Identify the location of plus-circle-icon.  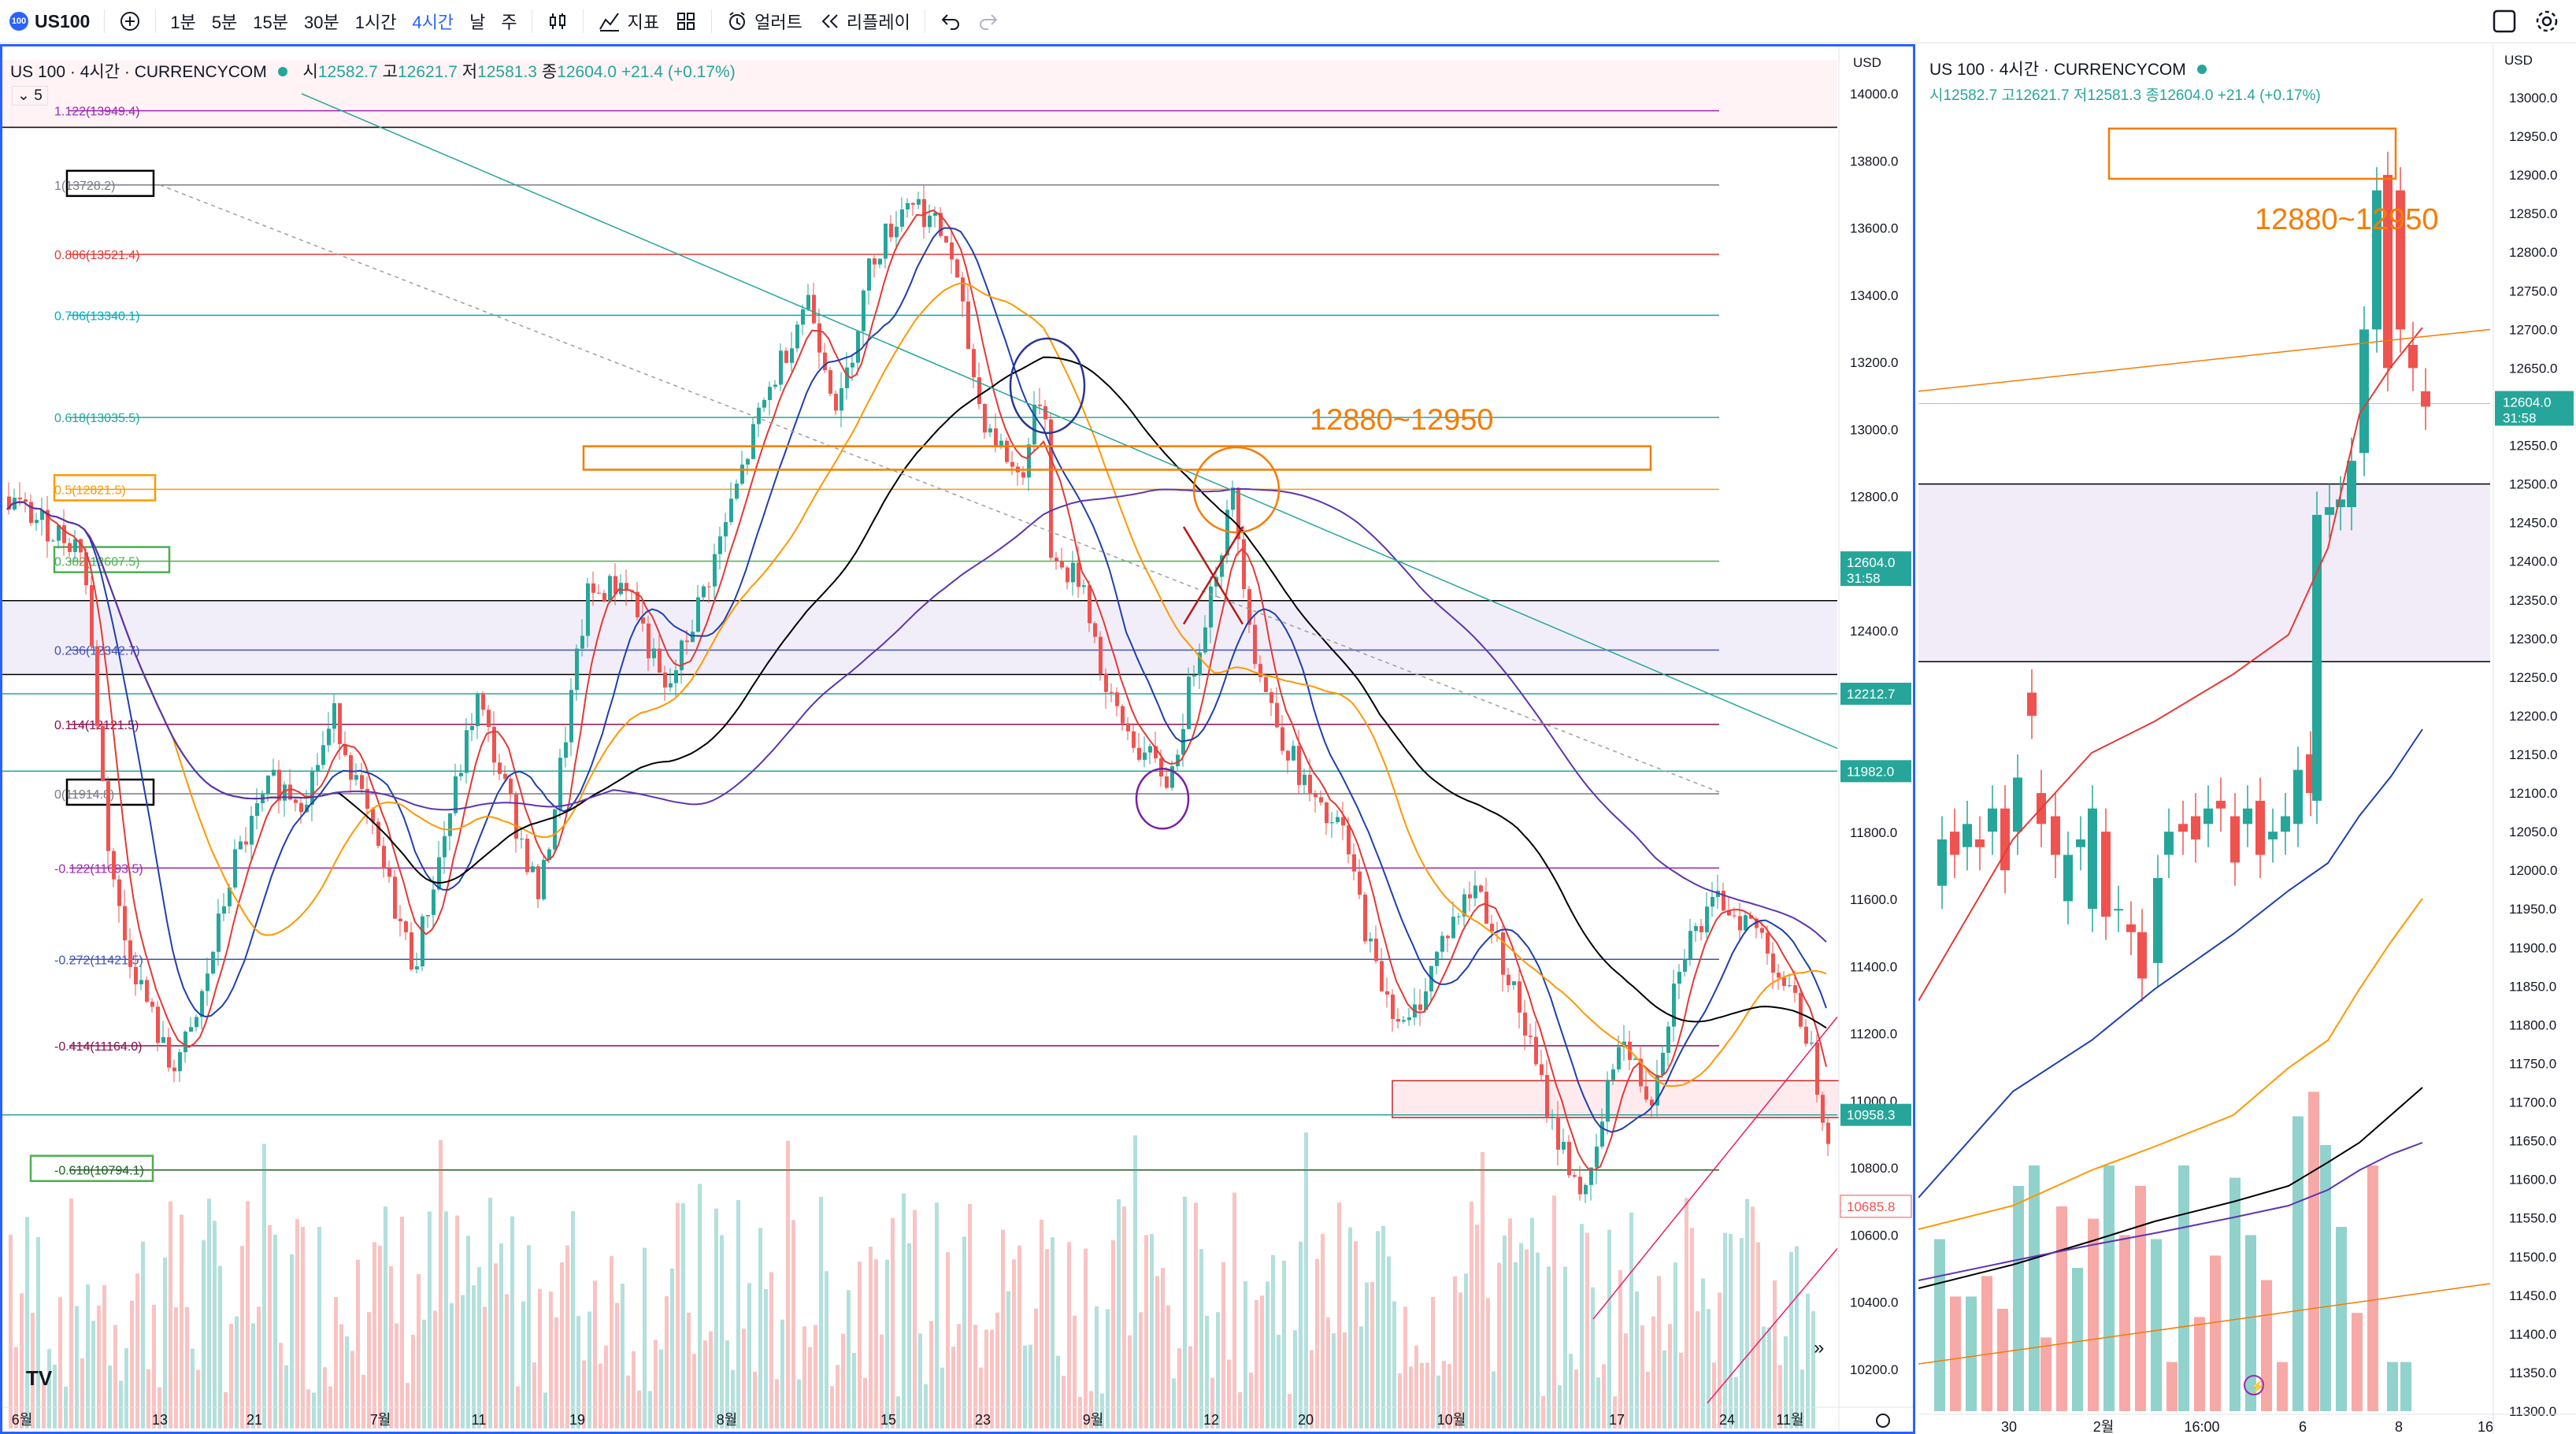
(130, 21).